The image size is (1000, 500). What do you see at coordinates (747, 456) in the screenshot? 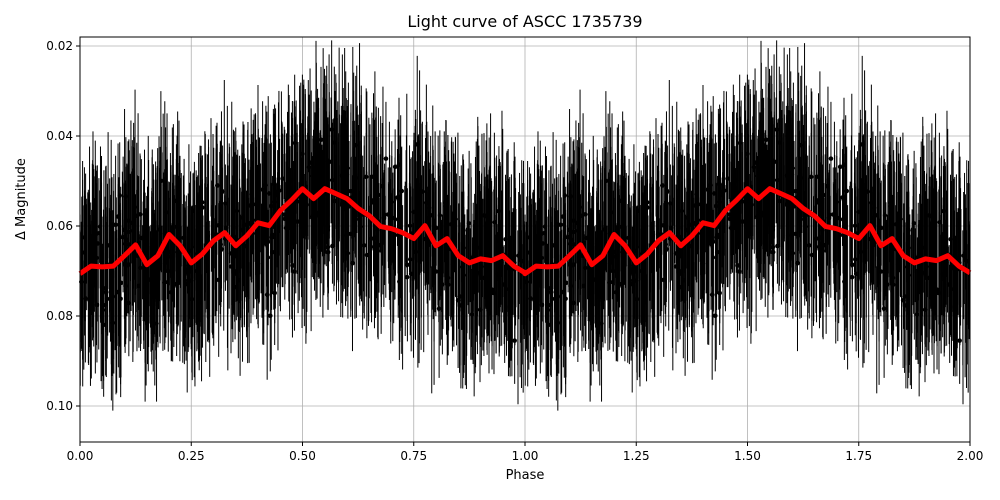
I see `svg-text: 1.50` at bounding box center [747, 456].